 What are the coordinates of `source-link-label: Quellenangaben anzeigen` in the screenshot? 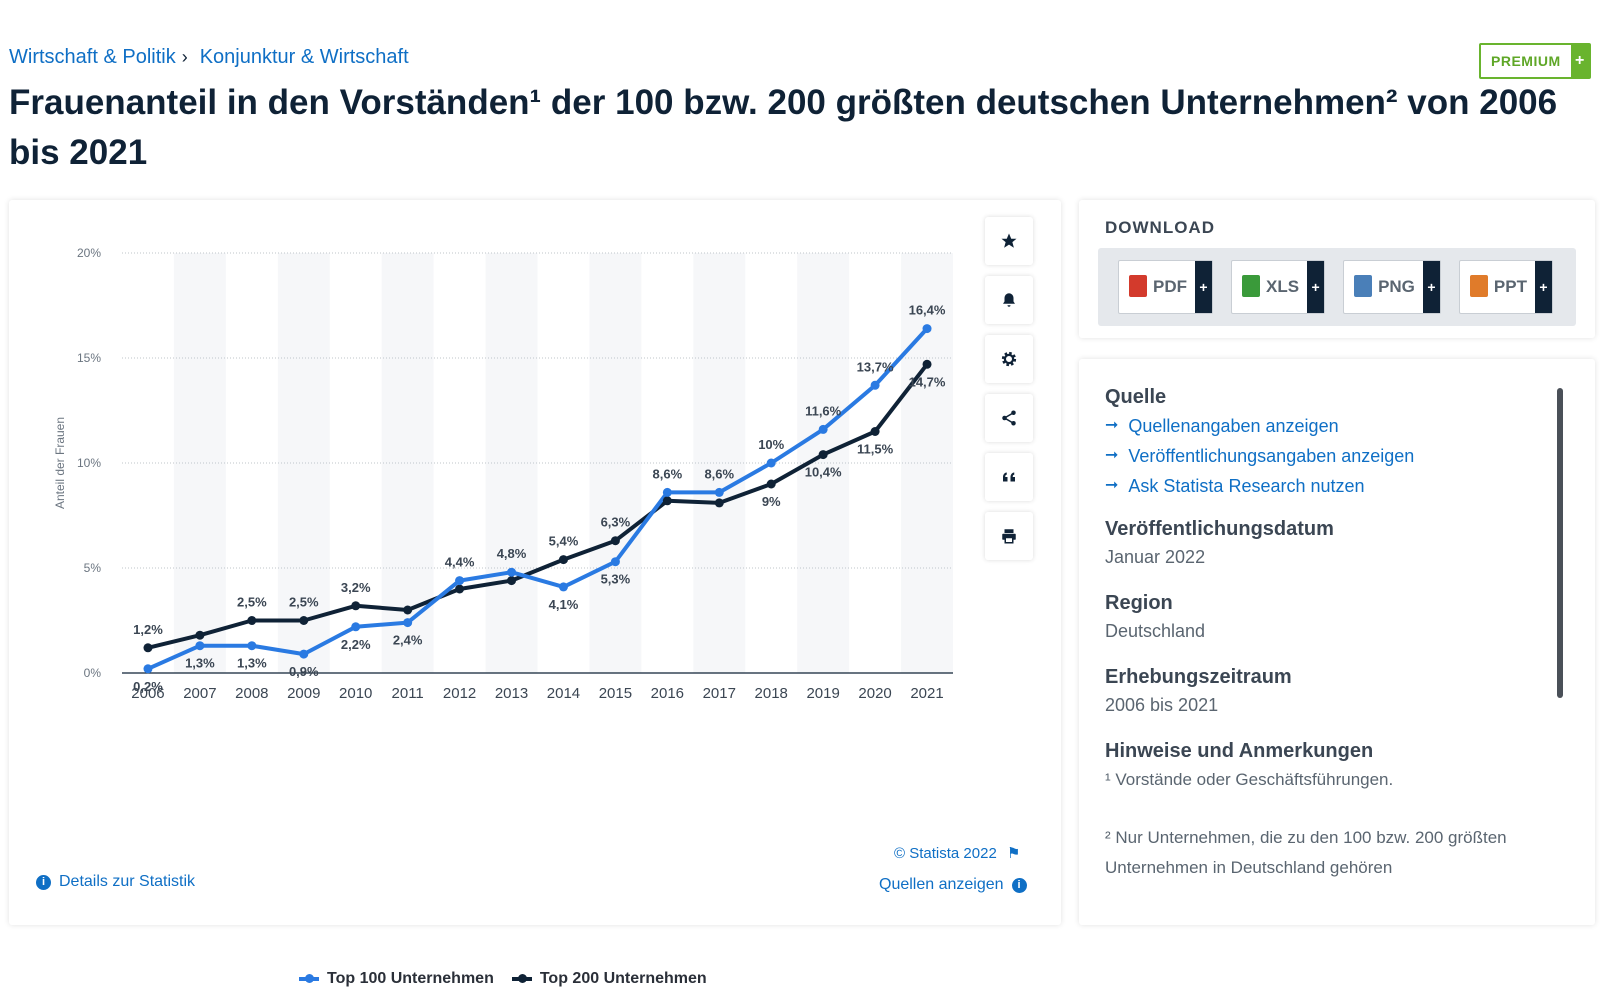 It's located at (1233, 426).